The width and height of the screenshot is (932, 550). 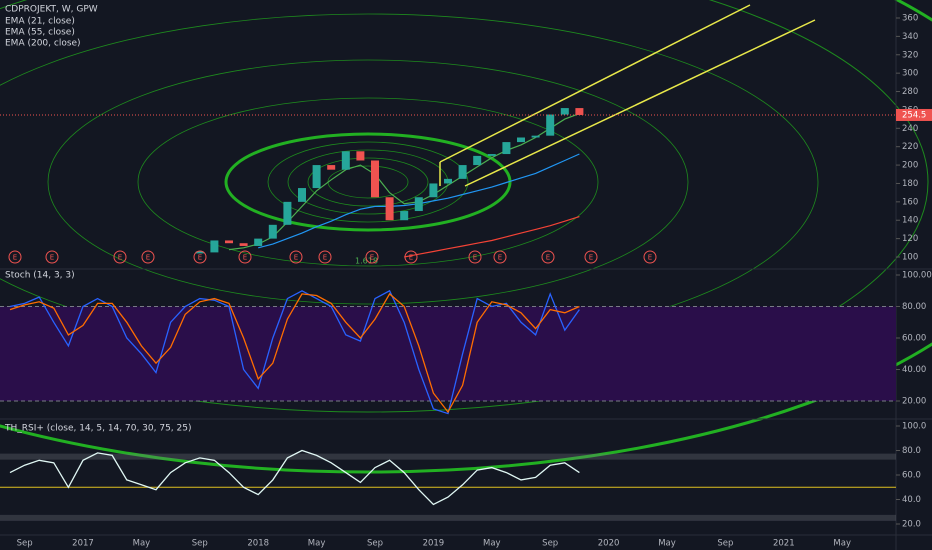 I want to click on x-tick-label: 2018, so click(x=258, y=544).